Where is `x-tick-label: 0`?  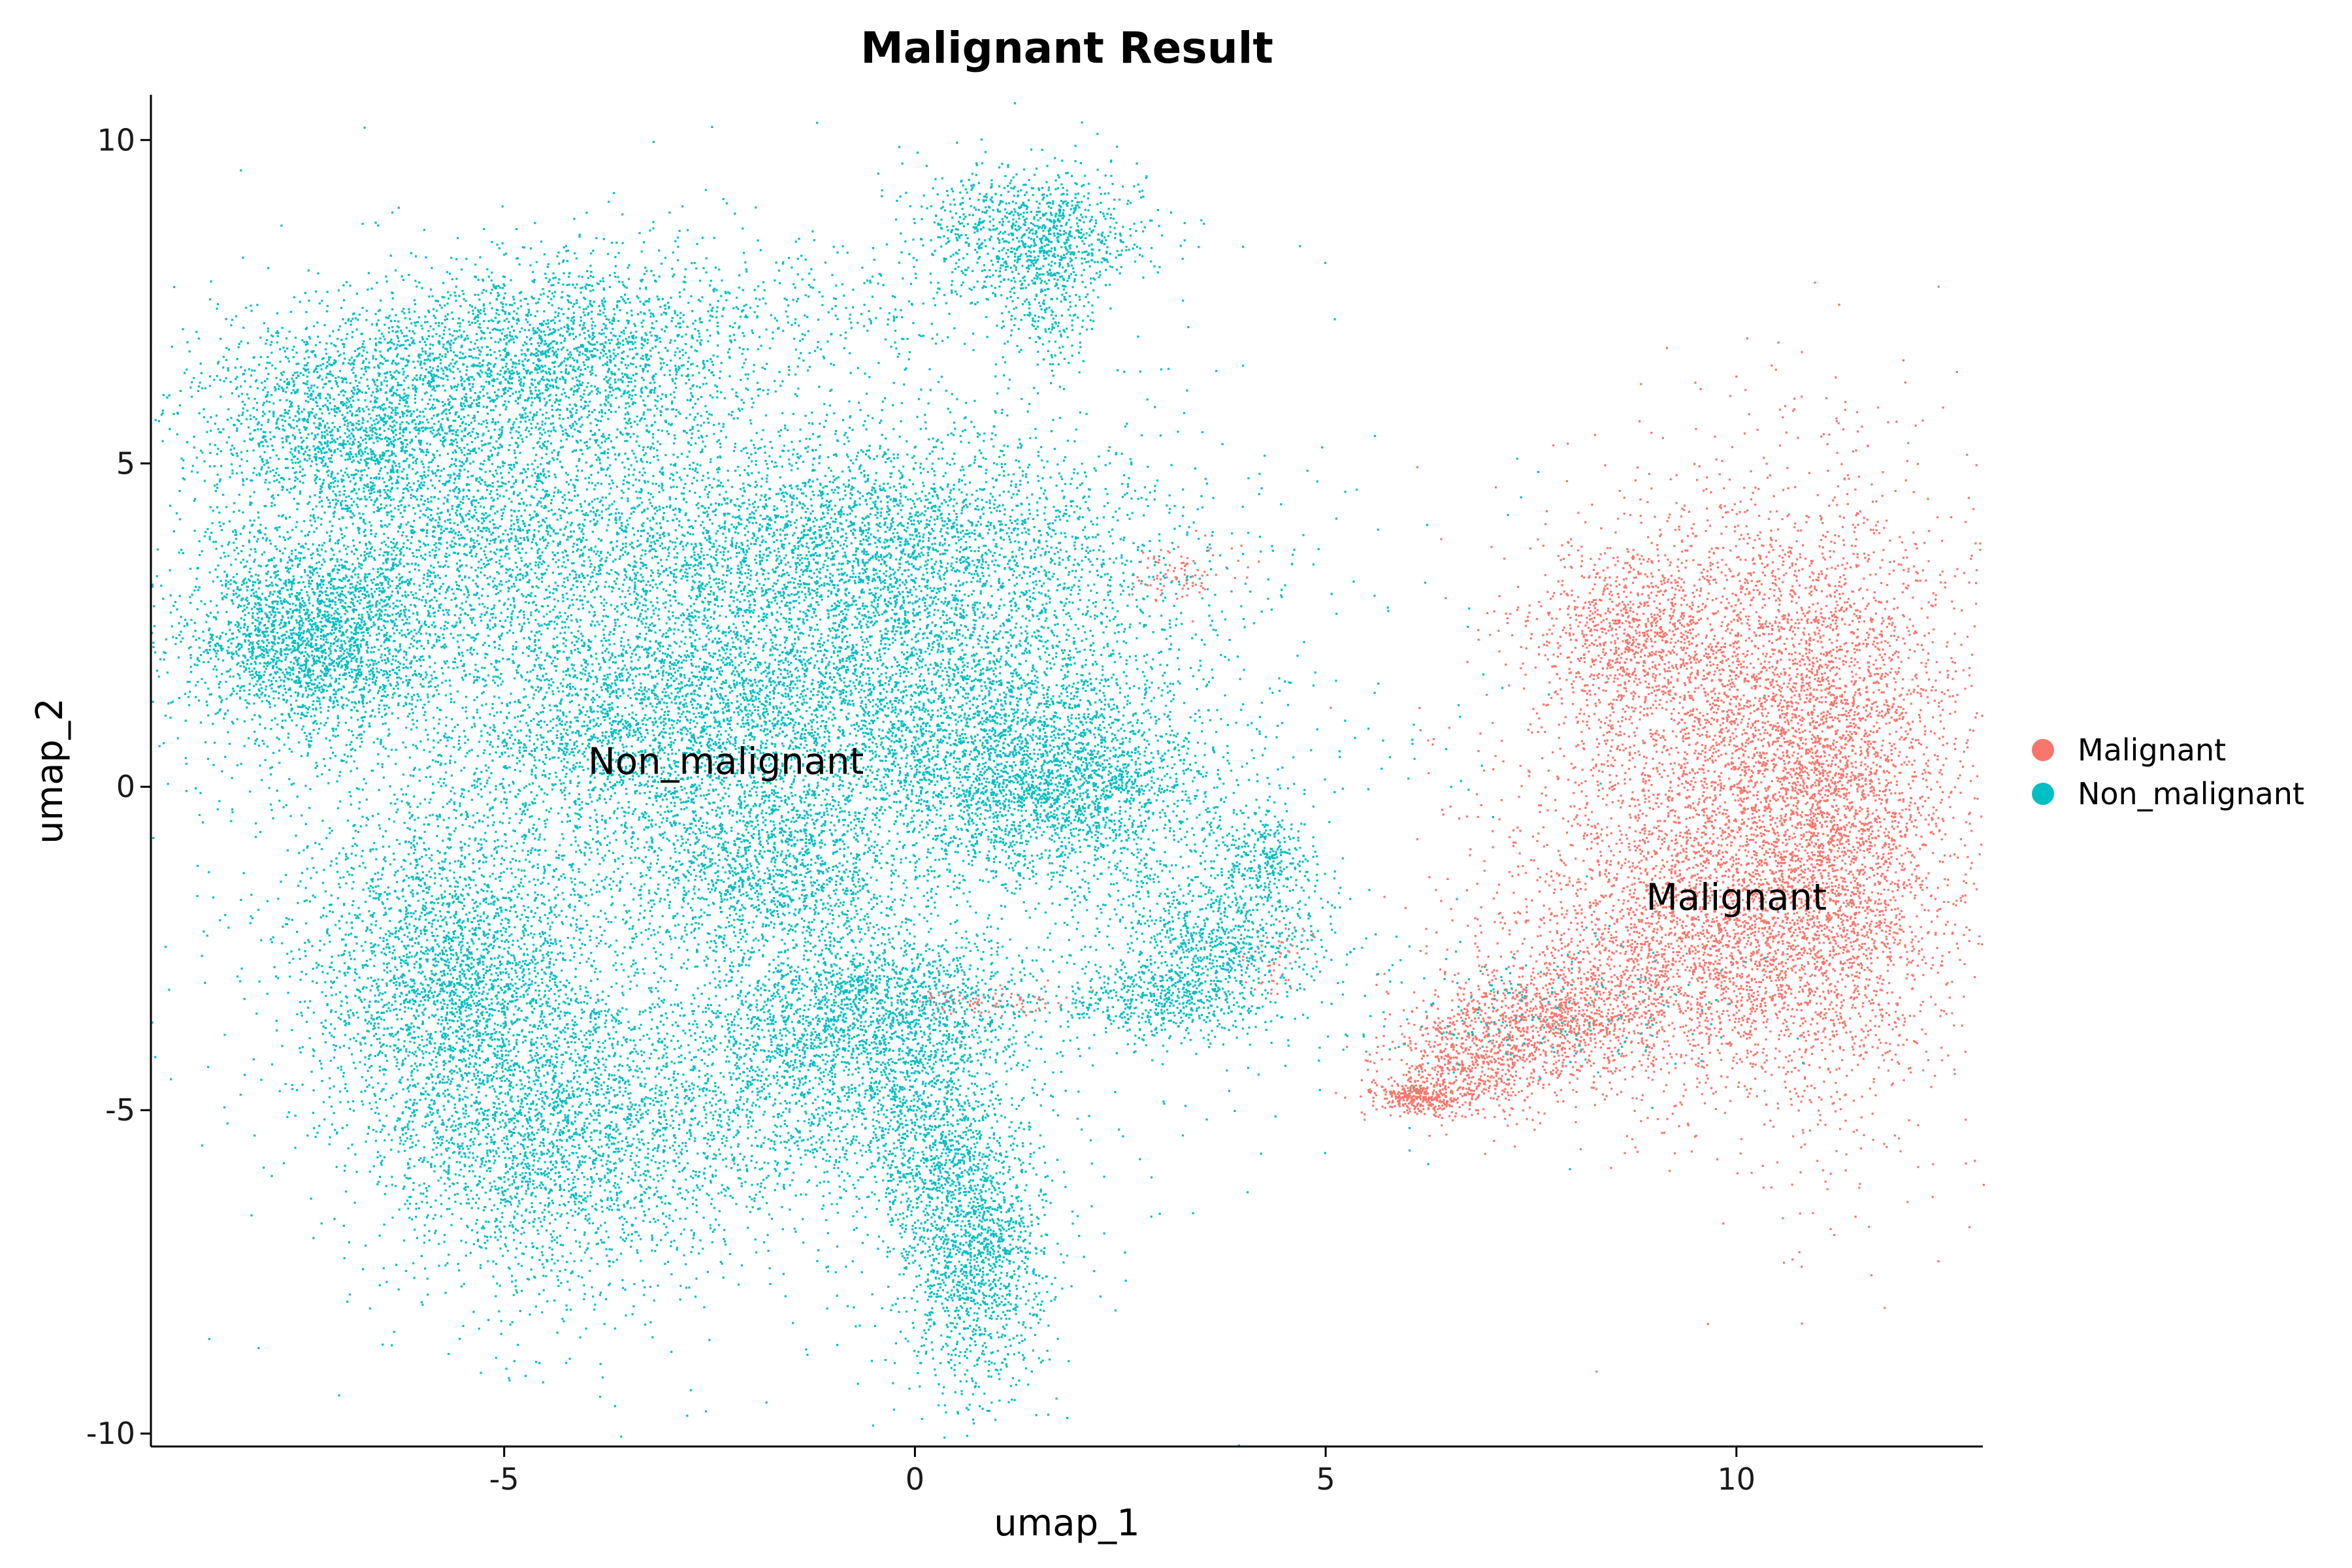
x-tick-label: 0 is located at coordinates (915, 1479).